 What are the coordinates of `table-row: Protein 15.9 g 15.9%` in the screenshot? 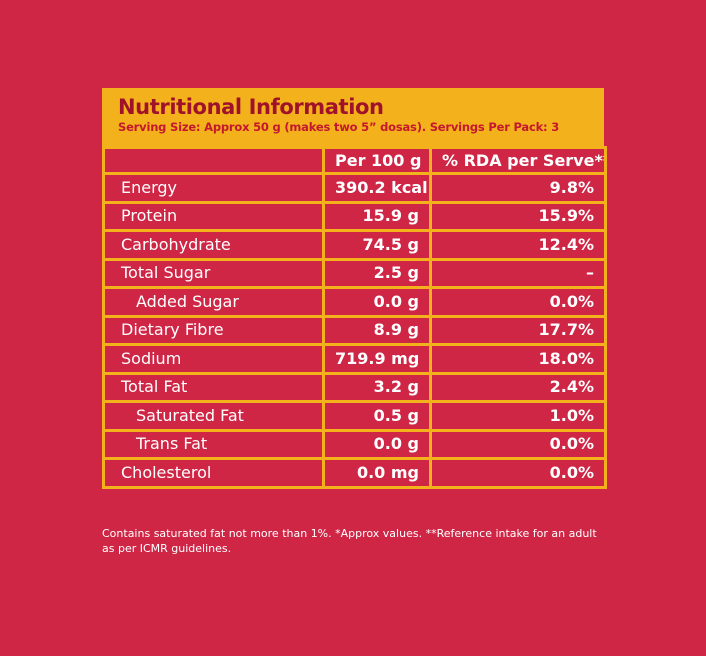 It's located at (354, 216).